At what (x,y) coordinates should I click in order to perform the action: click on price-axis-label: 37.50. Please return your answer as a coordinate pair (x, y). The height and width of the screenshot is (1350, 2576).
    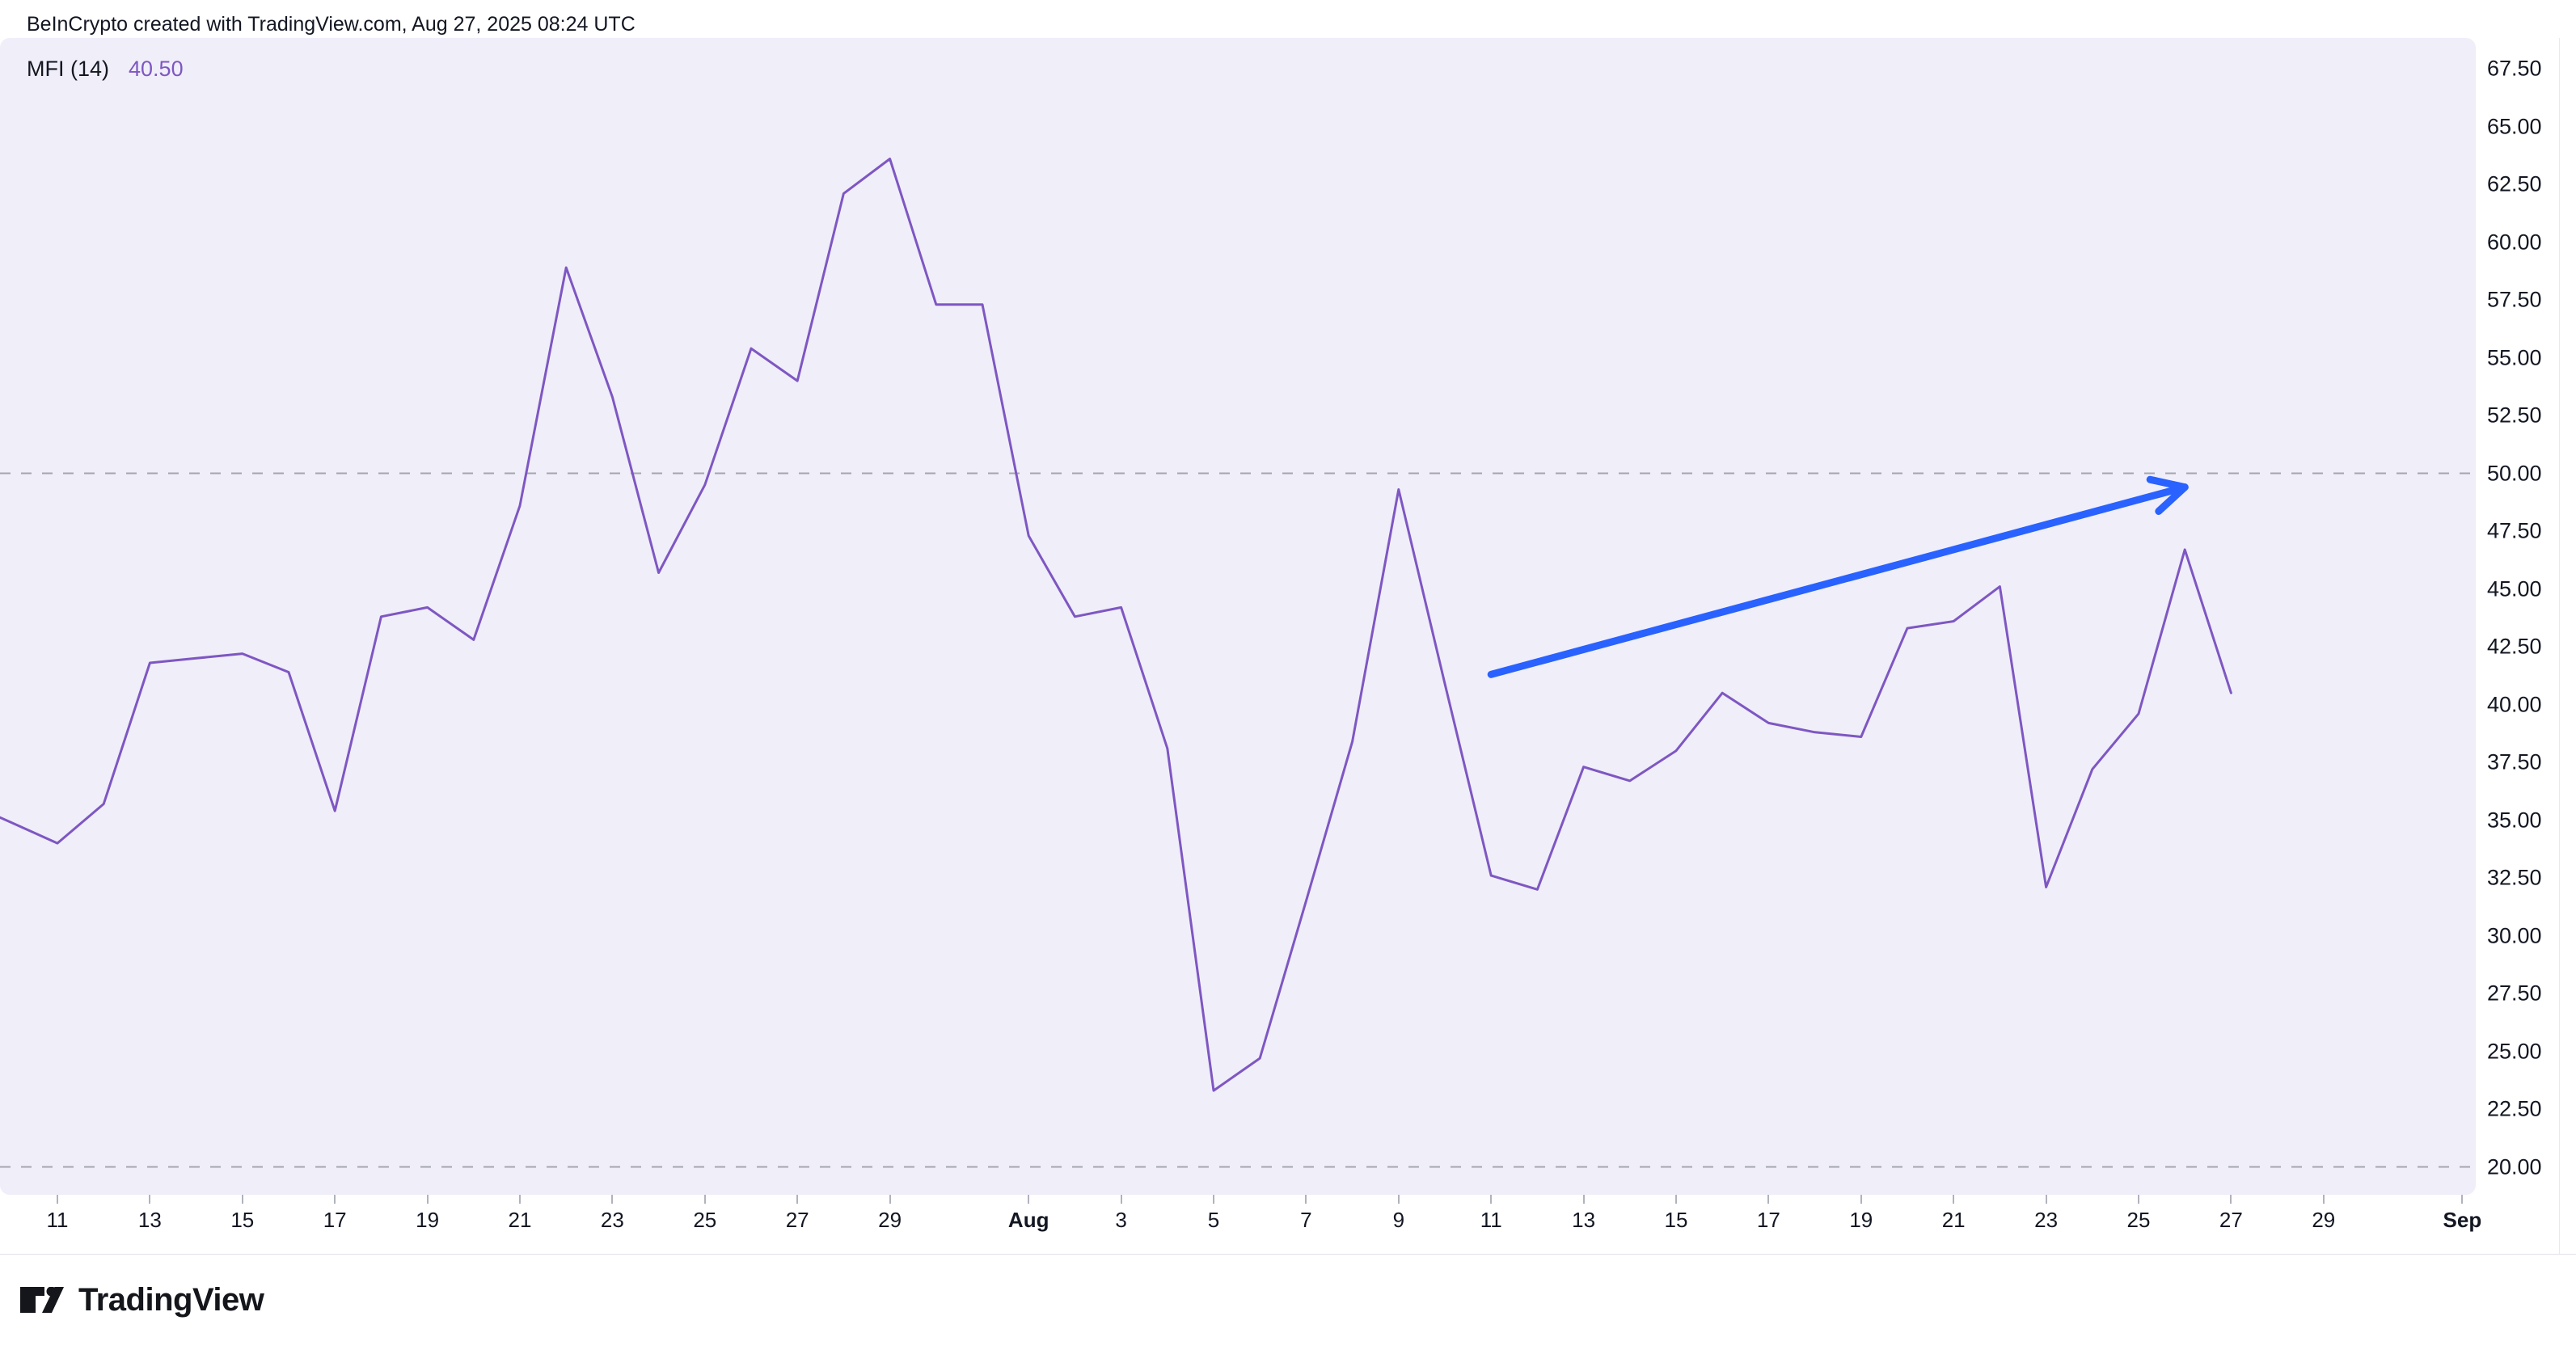
    Looking at the image, I should click on (2514, 761).